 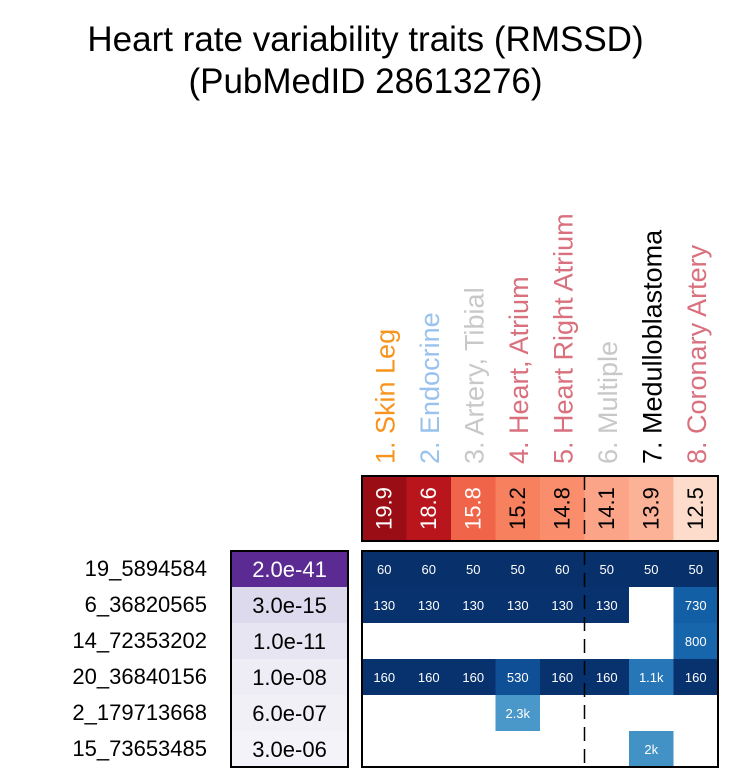 I want to click on tissue-label: 2. Endocrine, so click(x=430, y=388).